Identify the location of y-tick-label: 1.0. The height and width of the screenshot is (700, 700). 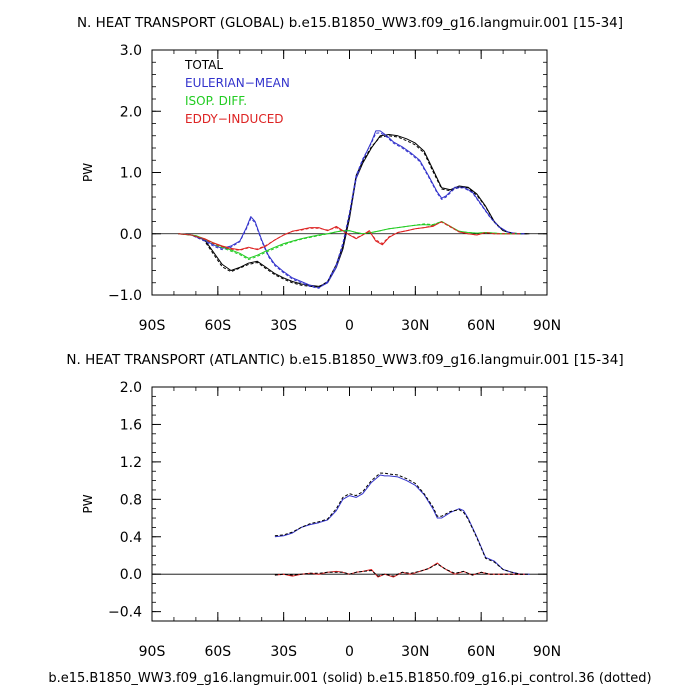
(131, 174).